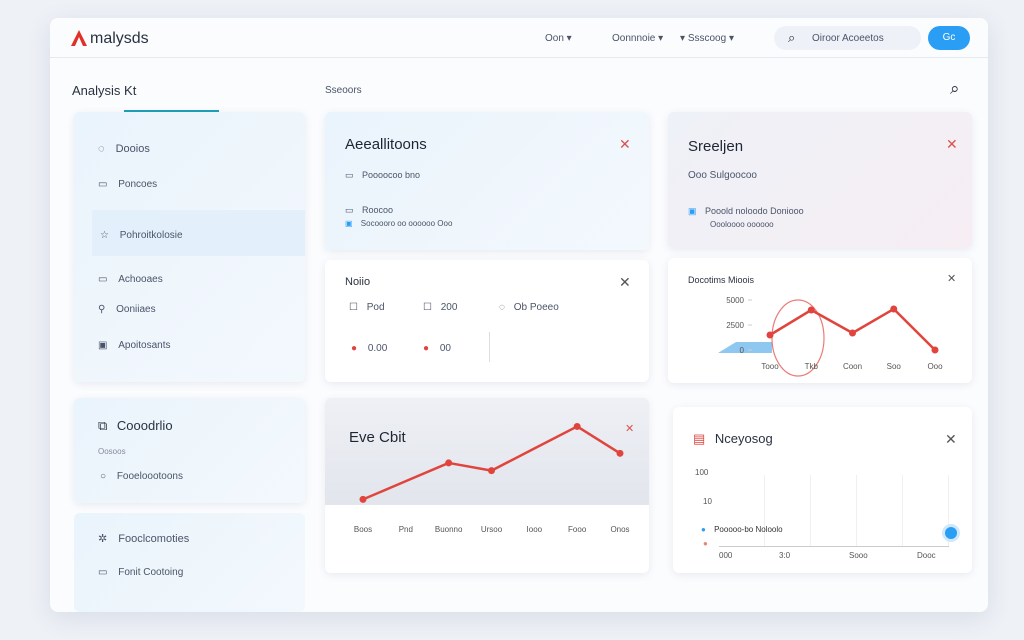  I want to click on x-tick-label: Boos, so click(363, 529).